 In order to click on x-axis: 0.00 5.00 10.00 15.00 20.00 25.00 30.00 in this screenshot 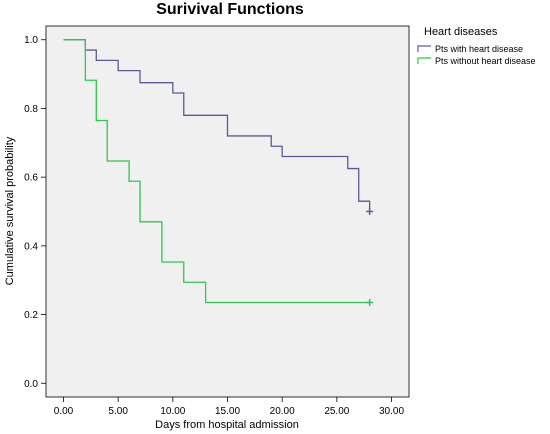, I will do `click(229, 407)`.